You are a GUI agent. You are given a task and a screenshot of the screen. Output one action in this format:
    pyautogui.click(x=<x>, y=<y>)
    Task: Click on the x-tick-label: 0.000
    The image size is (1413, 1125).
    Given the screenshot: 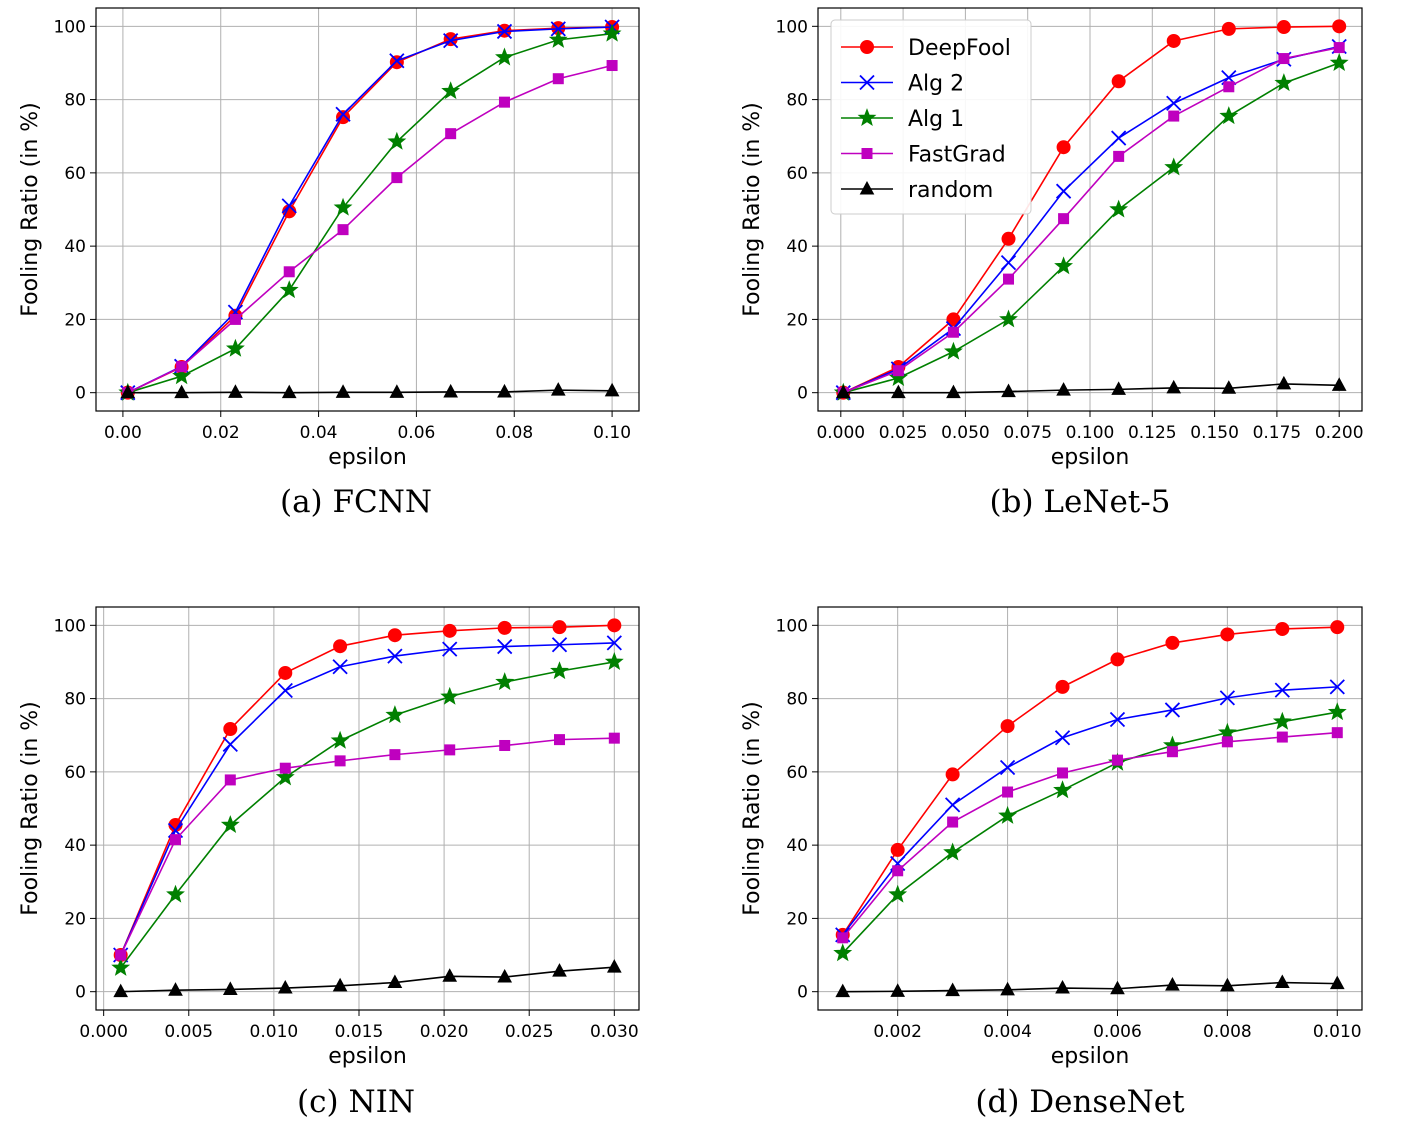 What is the action you would take?
    pyautogui.click(x=840, y=433)
    